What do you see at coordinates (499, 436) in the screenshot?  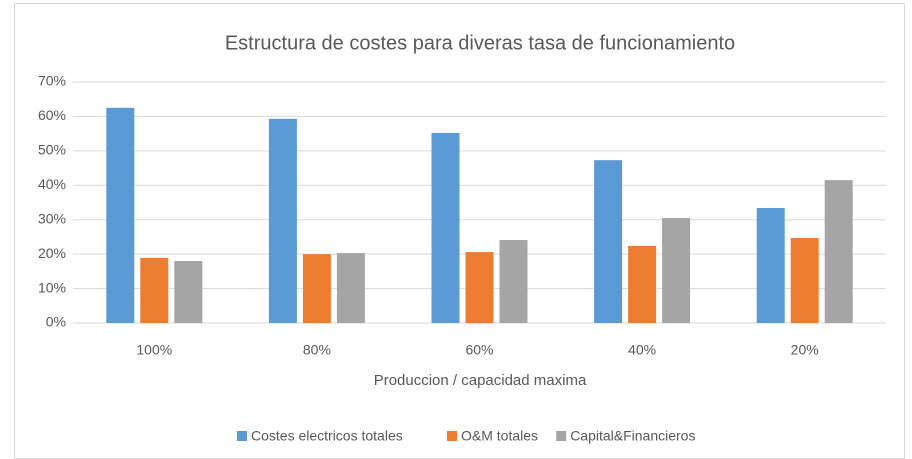 I see `legend-label: O&M totales` at bounding box center [499, 436].